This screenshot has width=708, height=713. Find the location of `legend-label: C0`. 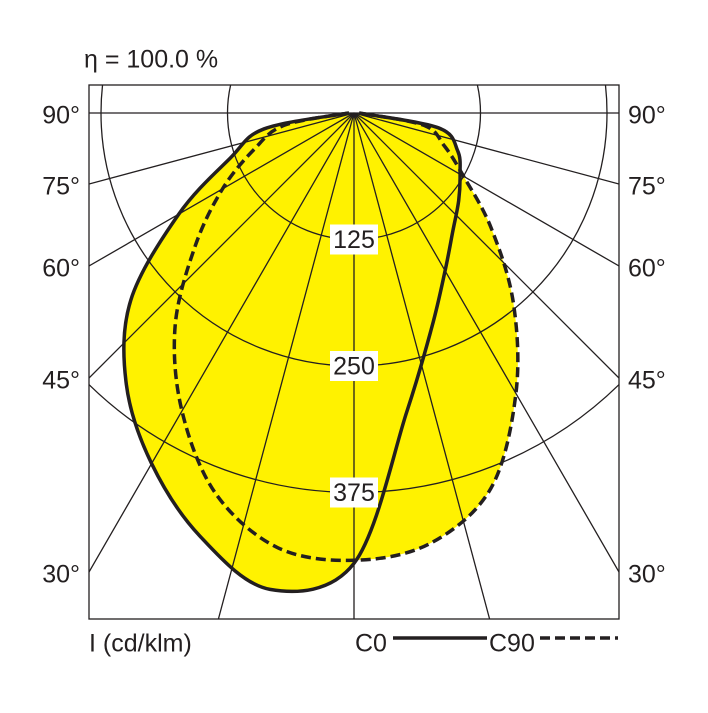

legend-label: C0 is located at coordinates (371, 644).